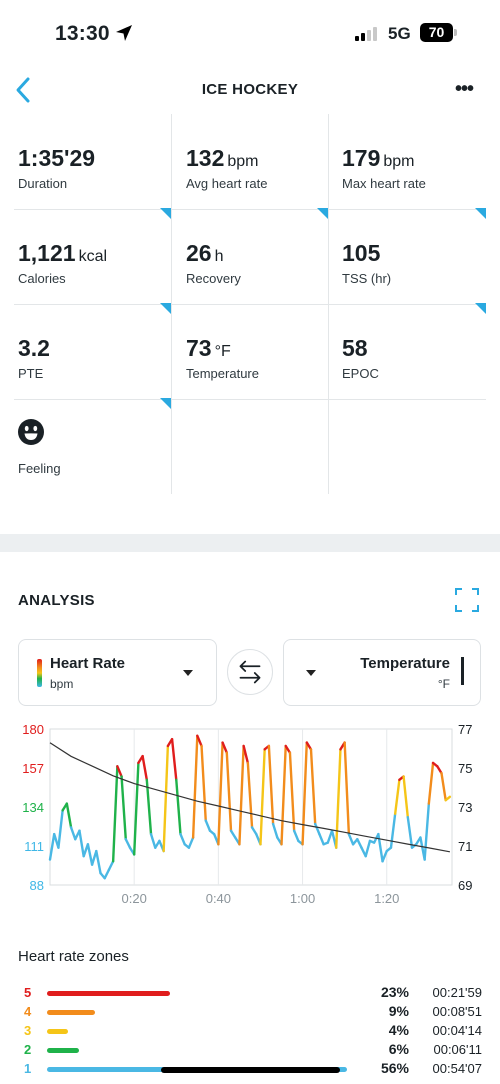  I want to click on stat-epoc: 58 EPOC, so click(412, 351).